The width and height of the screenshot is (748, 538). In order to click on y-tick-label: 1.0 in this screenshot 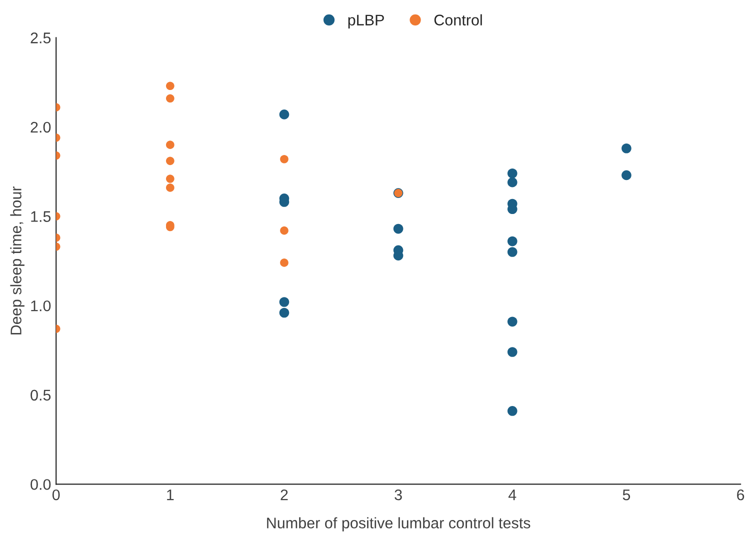, I will do `click(41, 306)`.